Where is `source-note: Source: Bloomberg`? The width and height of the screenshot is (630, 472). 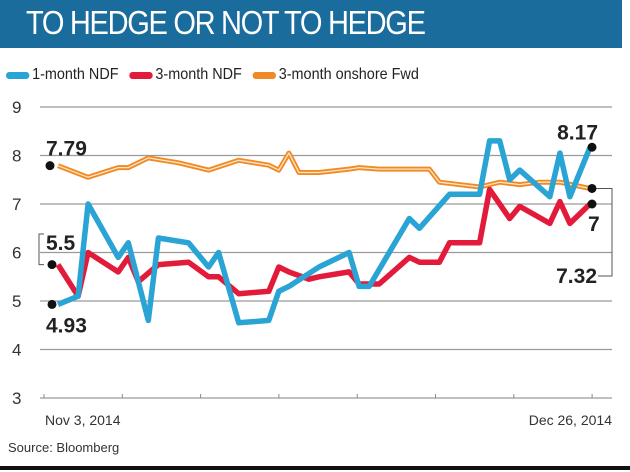
source-note: Source: Bloomberg is located at coordinates (64, 447).